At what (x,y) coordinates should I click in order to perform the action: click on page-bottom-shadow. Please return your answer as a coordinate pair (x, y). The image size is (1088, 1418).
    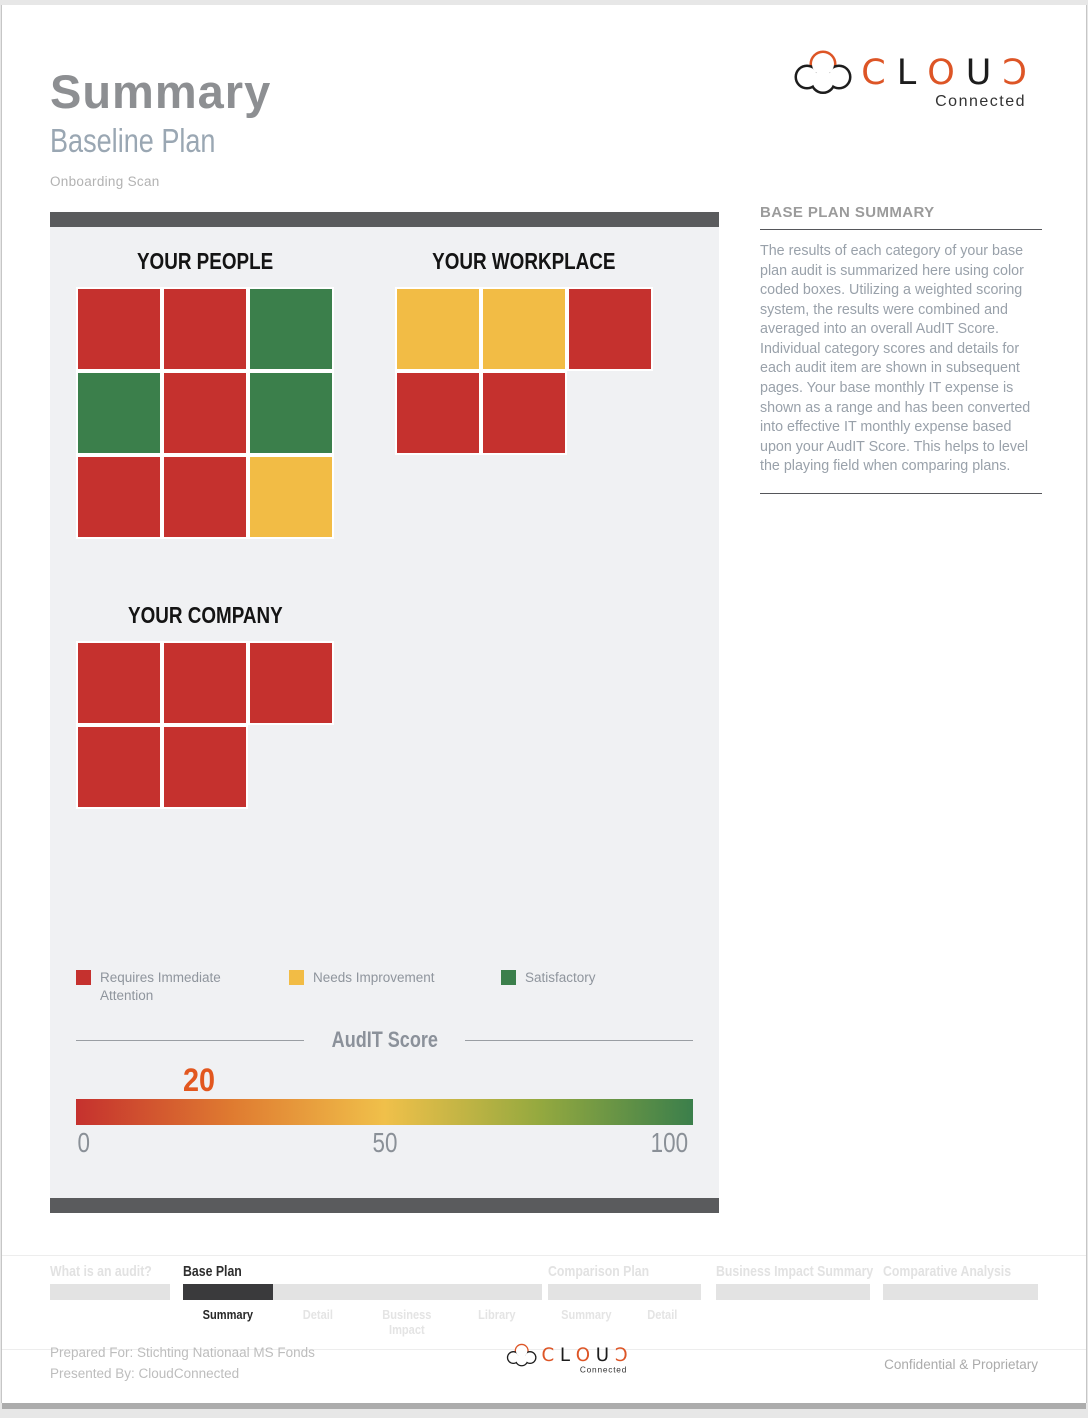
    Looking at the image, I should click on (544, 1406).